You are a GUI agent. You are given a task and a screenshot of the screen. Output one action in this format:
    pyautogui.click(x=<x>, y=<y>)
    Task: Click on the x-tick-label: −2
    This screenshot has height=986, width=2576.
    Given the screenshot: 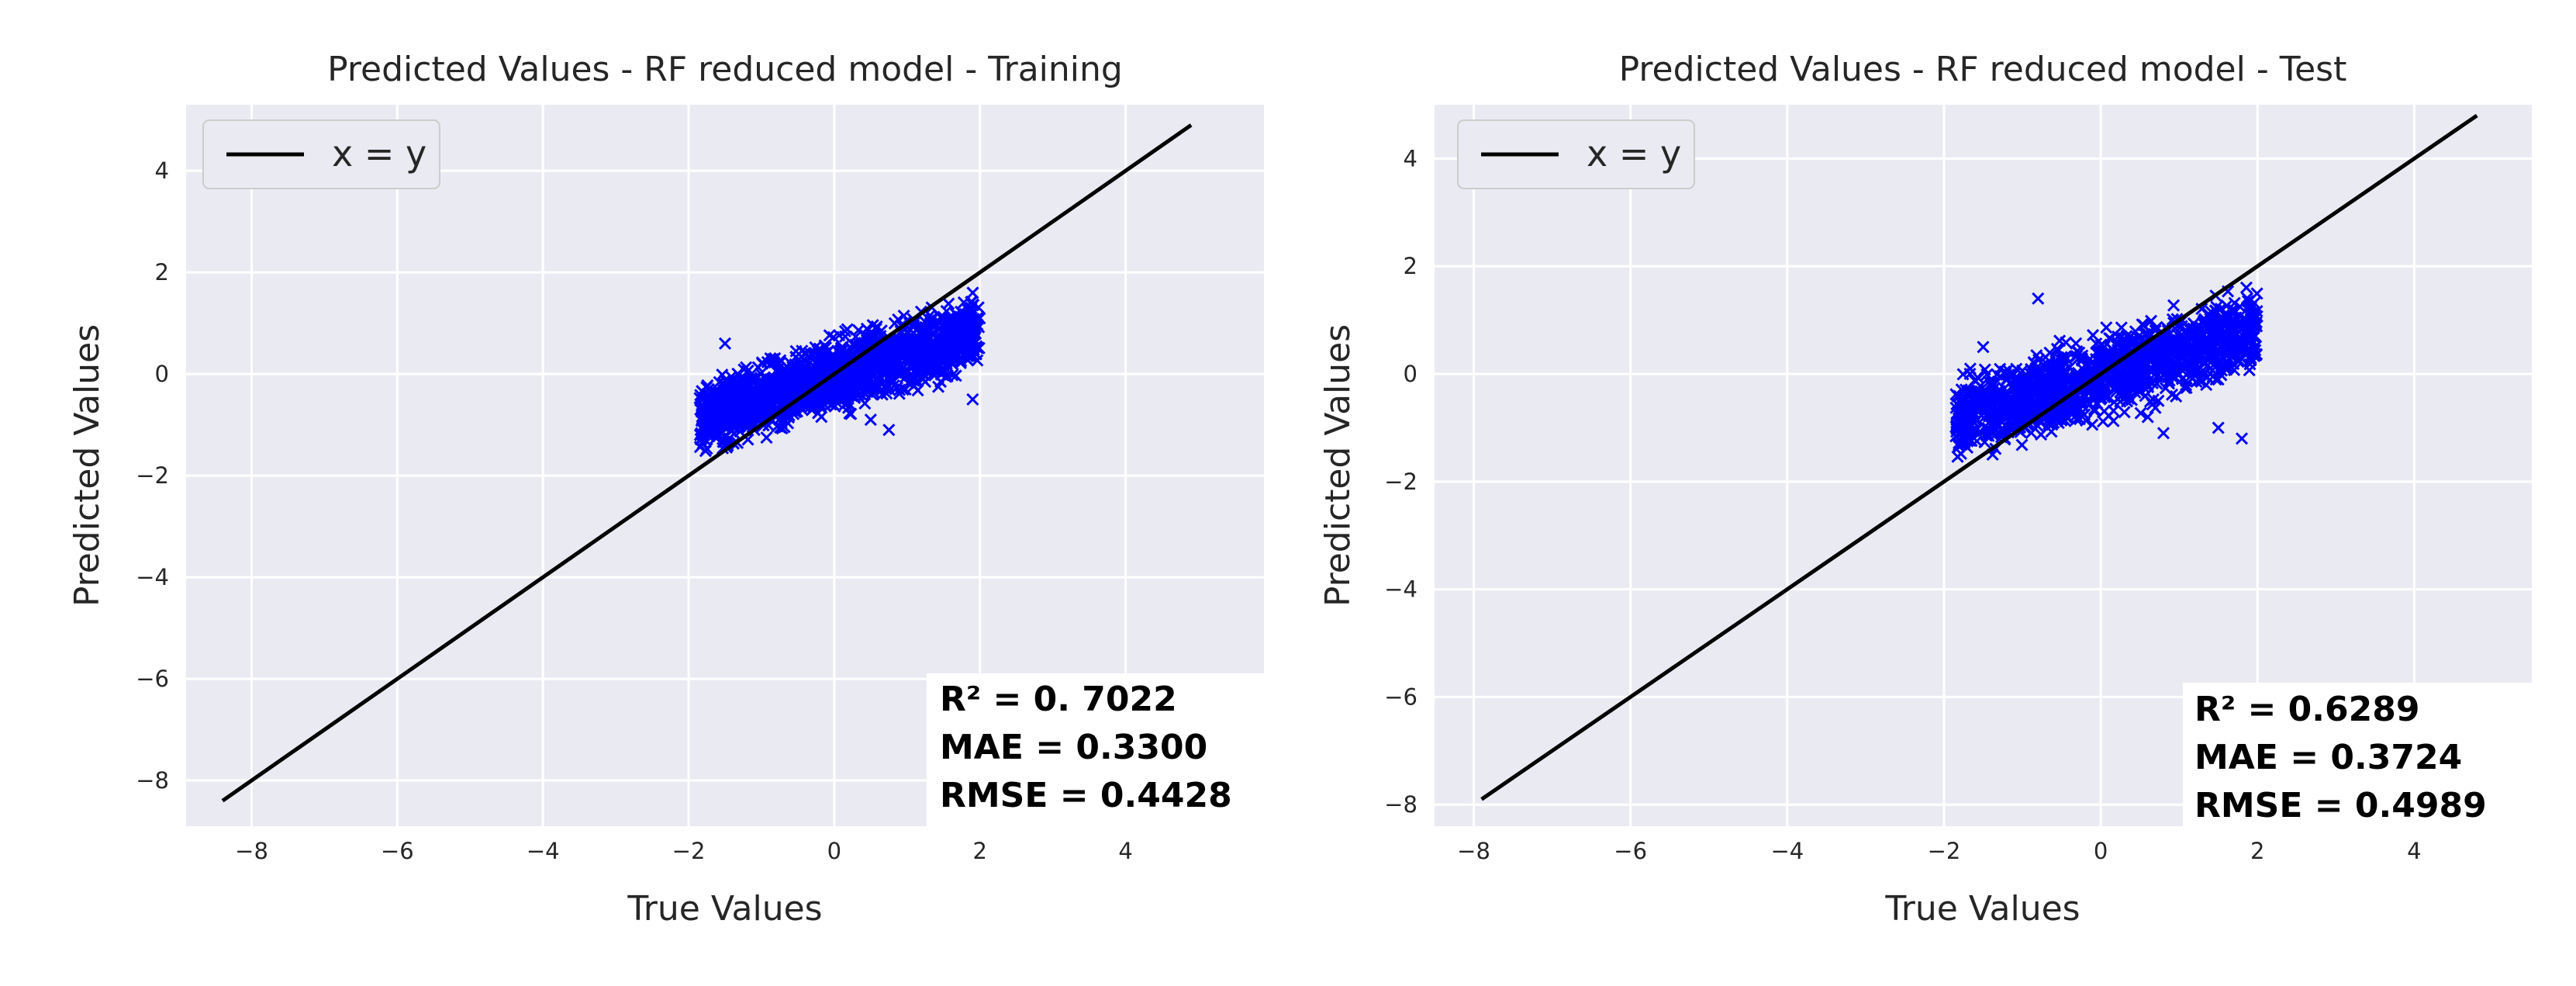 What is the action you would take?
    pyautogui.click(x=689, y=851)
    